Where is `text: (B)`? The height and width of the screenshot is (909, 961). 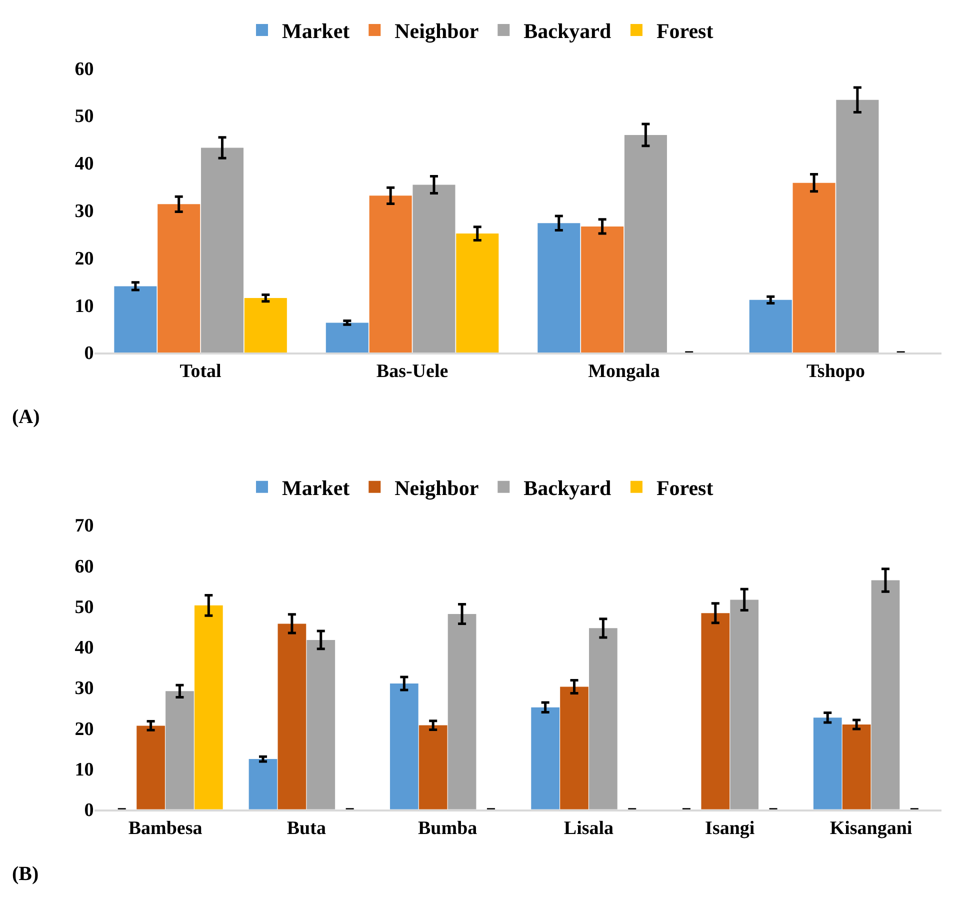 text: (B) is located at coordinates (25, 874).